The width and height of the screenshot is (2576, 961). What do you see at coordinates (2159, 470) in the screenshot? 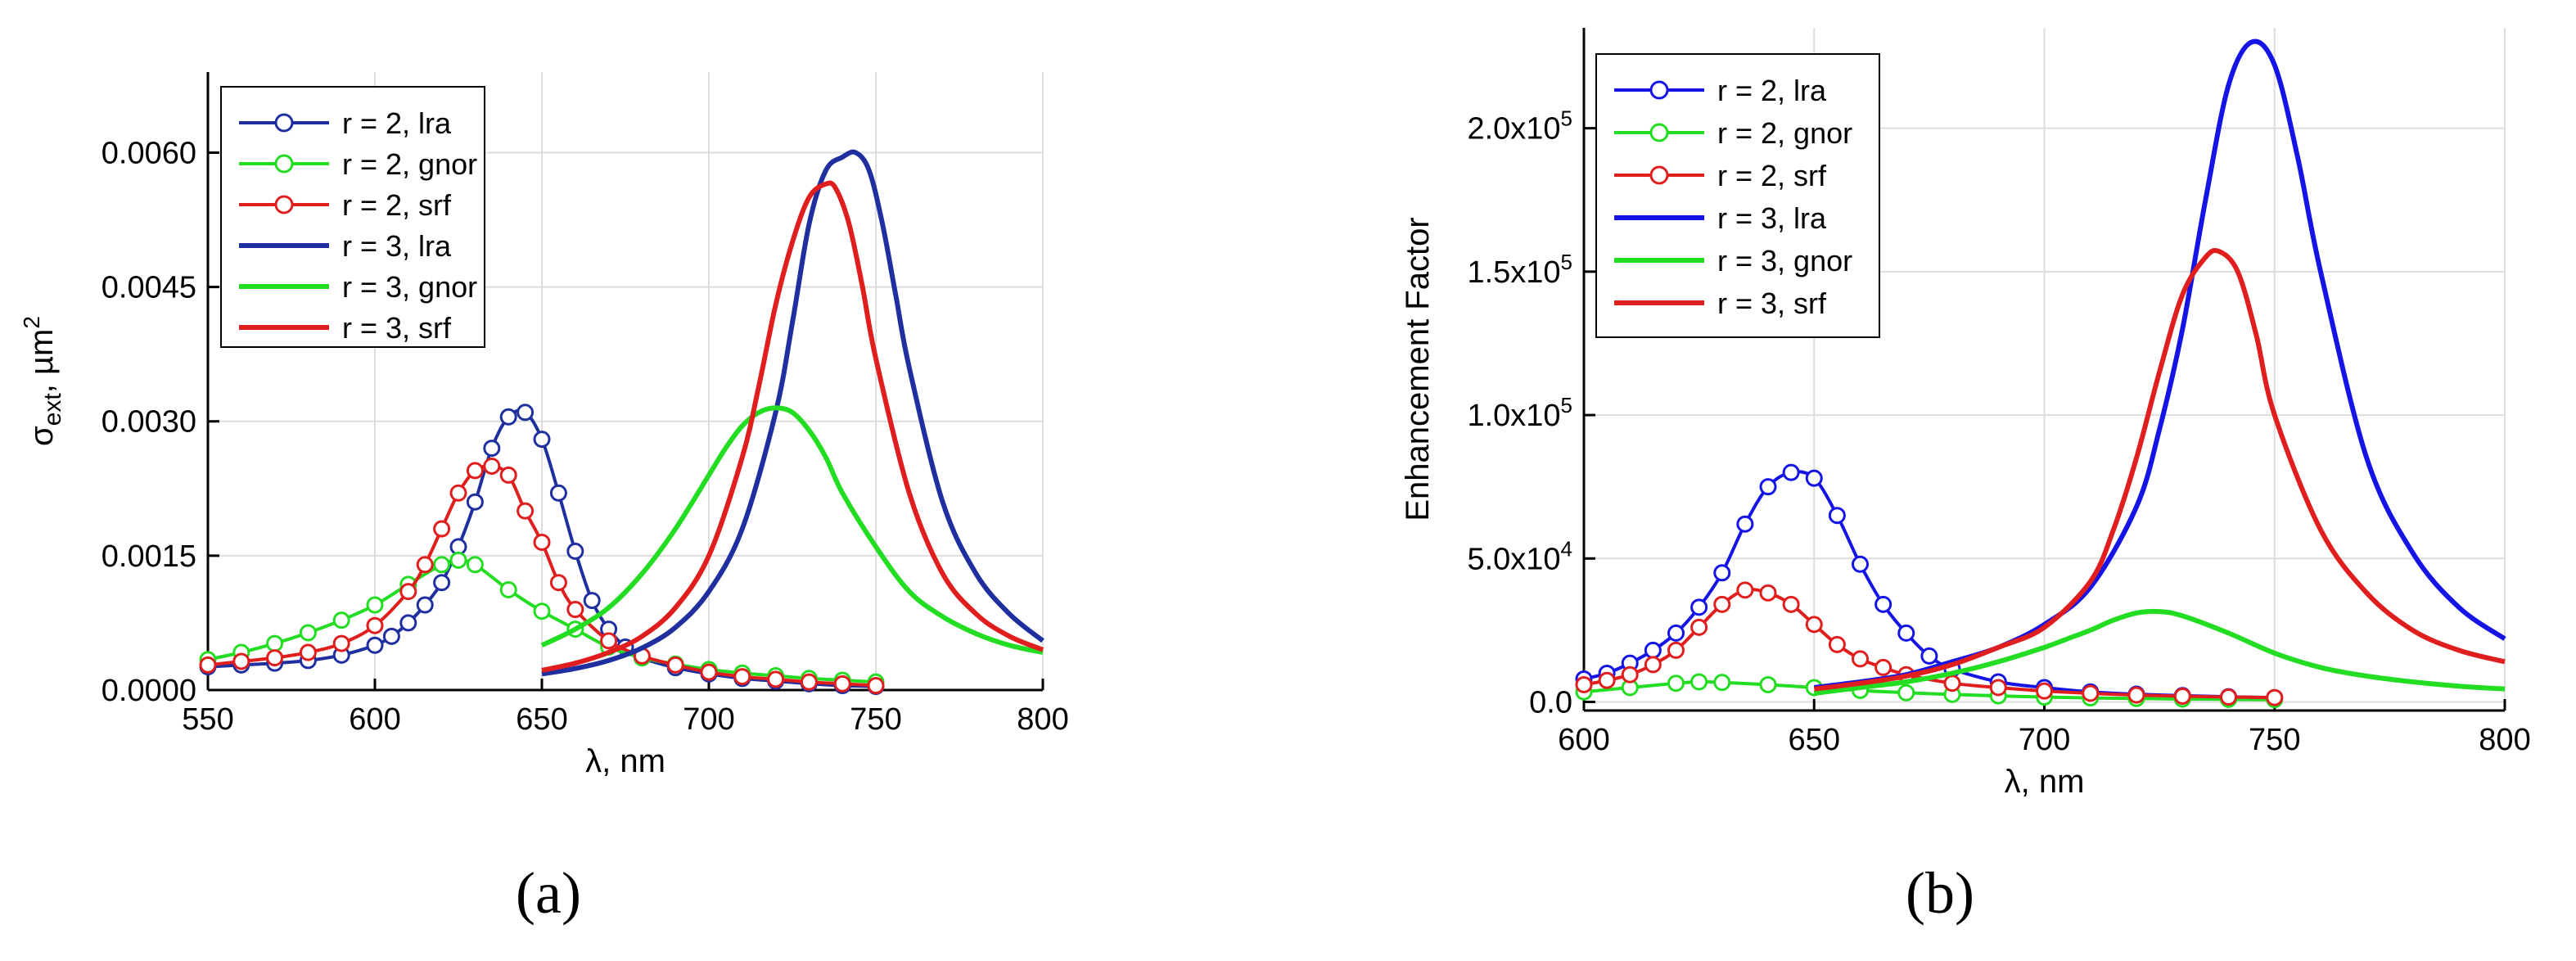
I see `series-line-r-3-srf` at bounding box center [2159, 470].